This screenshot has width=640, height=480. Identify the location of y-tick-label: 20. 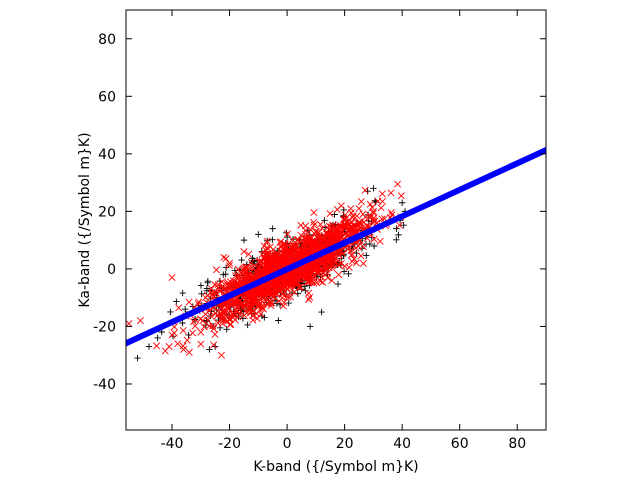
(107, 212).